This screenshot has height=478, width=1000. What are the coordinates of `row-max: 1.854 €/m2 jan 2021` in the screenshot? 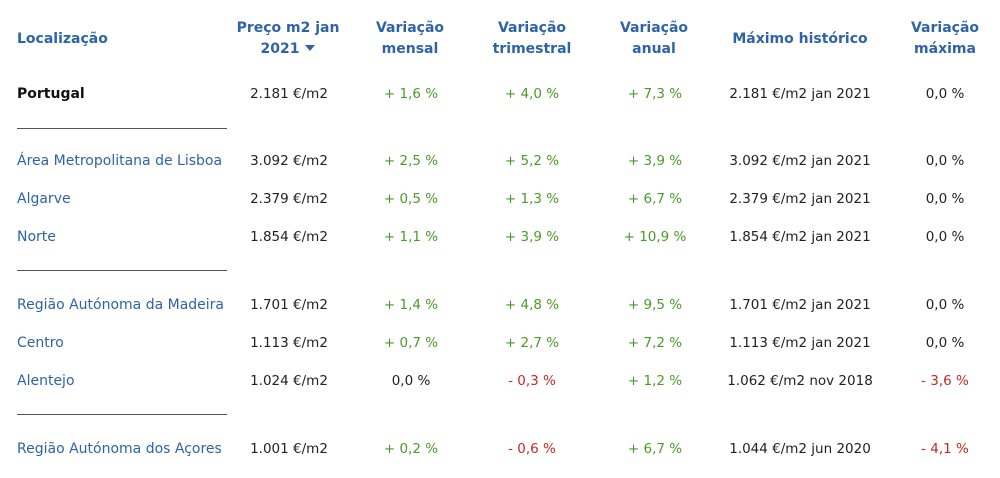 It's located at (800, 237).